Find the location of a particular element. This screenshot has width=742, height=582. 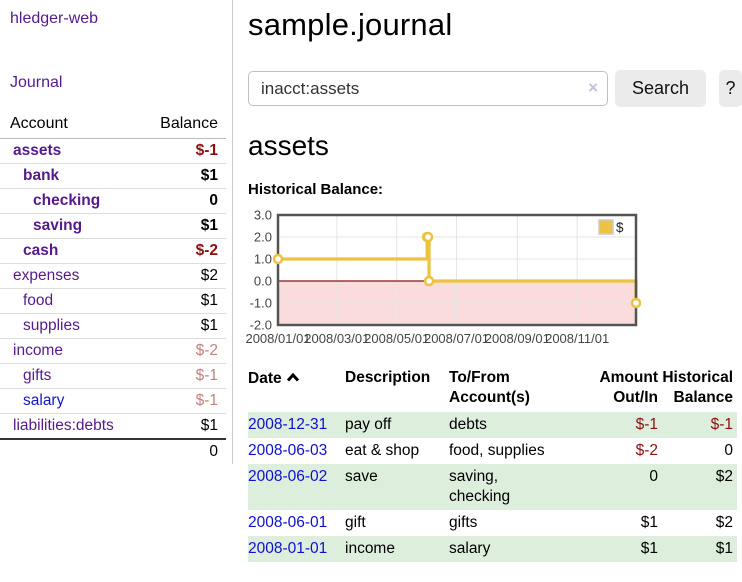

transaction-balance: $2 is located at coordinates (724, 522).